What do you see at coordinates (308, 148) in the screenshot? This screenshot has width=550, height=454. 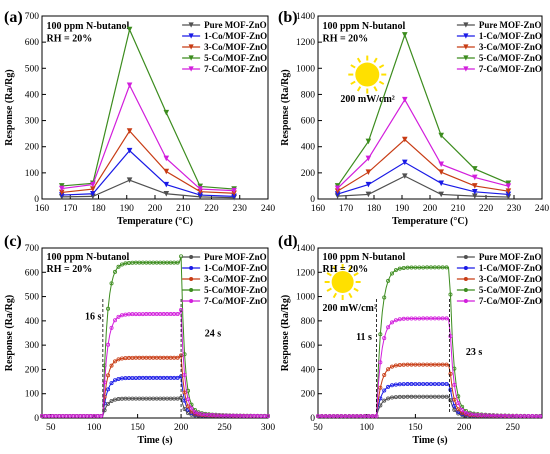 I see `y-tick-label: 400` at bounding box center [308, 148].